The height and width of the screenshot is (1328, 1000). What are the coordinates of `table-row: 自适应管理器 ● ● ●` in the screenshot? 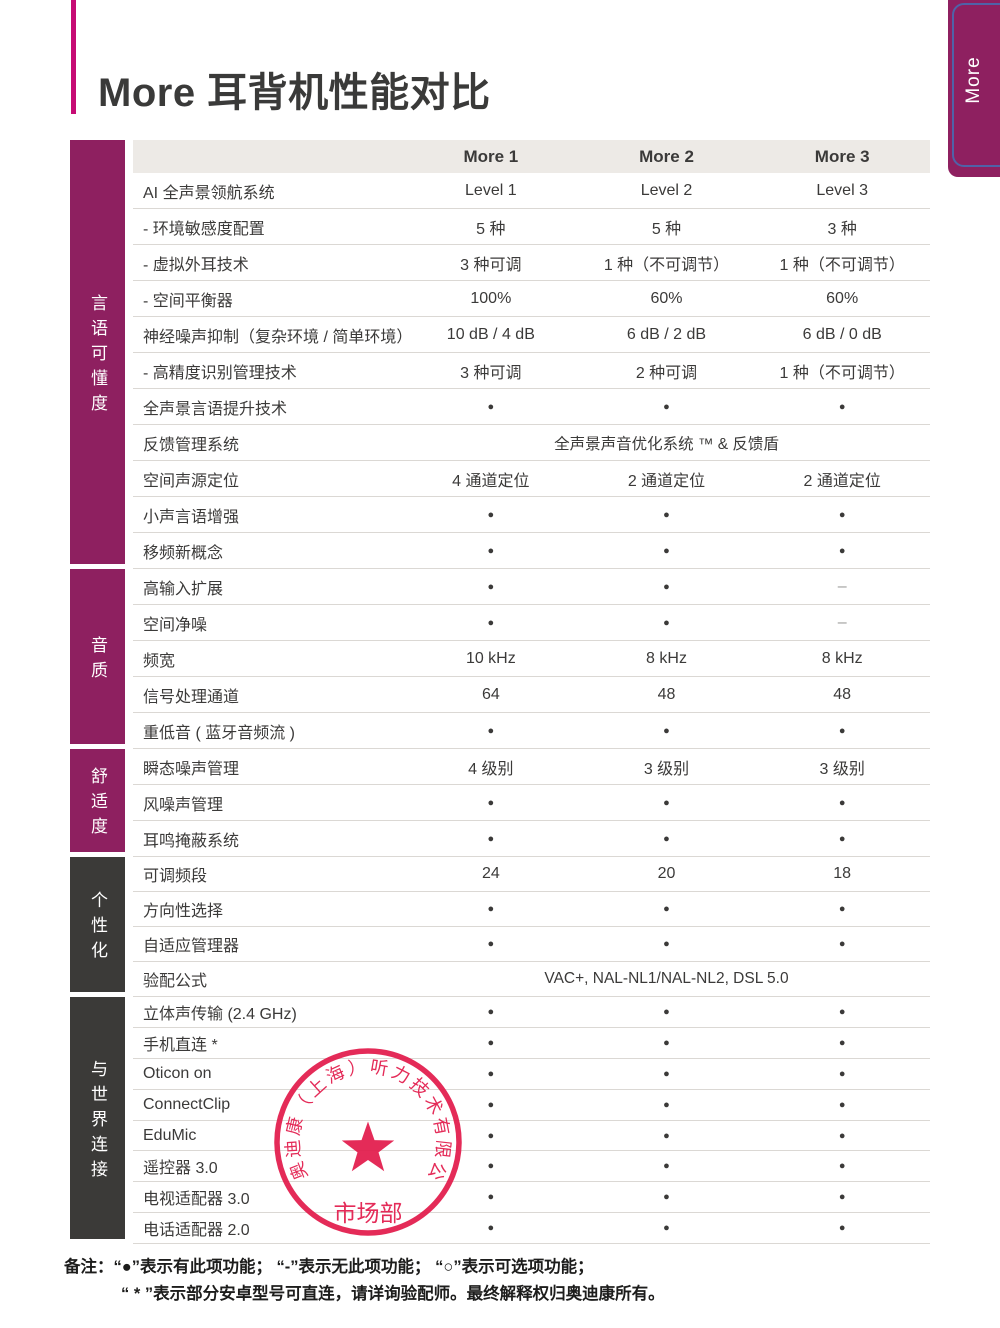 It's located at (531, 944).